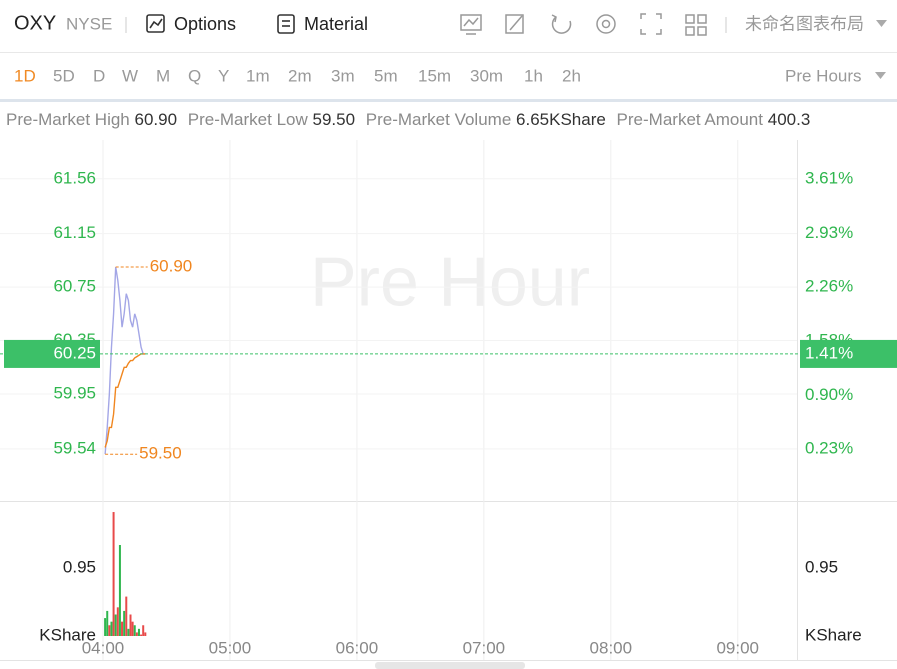 Image resolution: width=897 pixels, height=669 pixels. Describe the element at coordinates (205, 24) in the screenshot. I see `toolbar-button: Options` at that location.